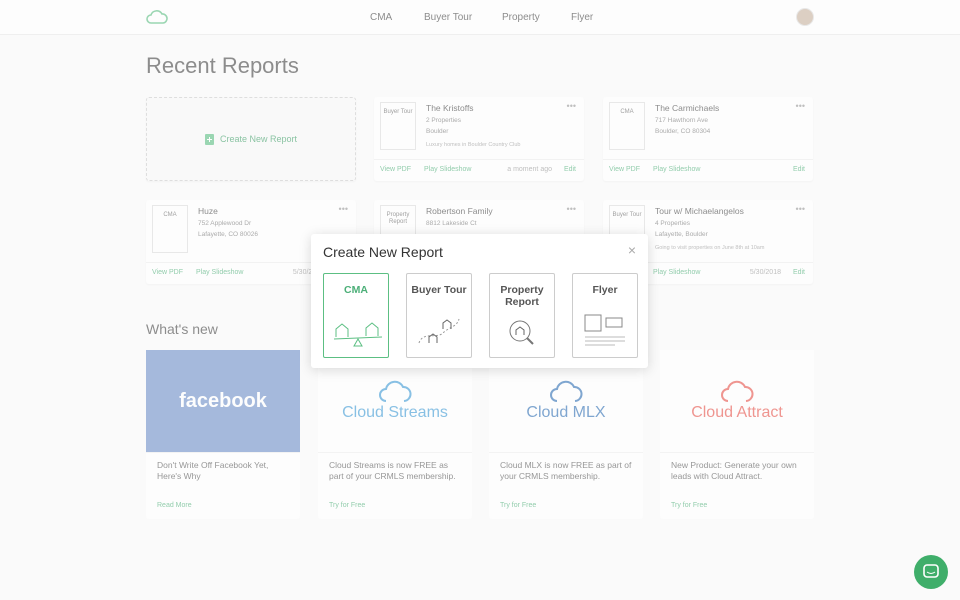  I want to click on chat-icon, so click(931, 571).